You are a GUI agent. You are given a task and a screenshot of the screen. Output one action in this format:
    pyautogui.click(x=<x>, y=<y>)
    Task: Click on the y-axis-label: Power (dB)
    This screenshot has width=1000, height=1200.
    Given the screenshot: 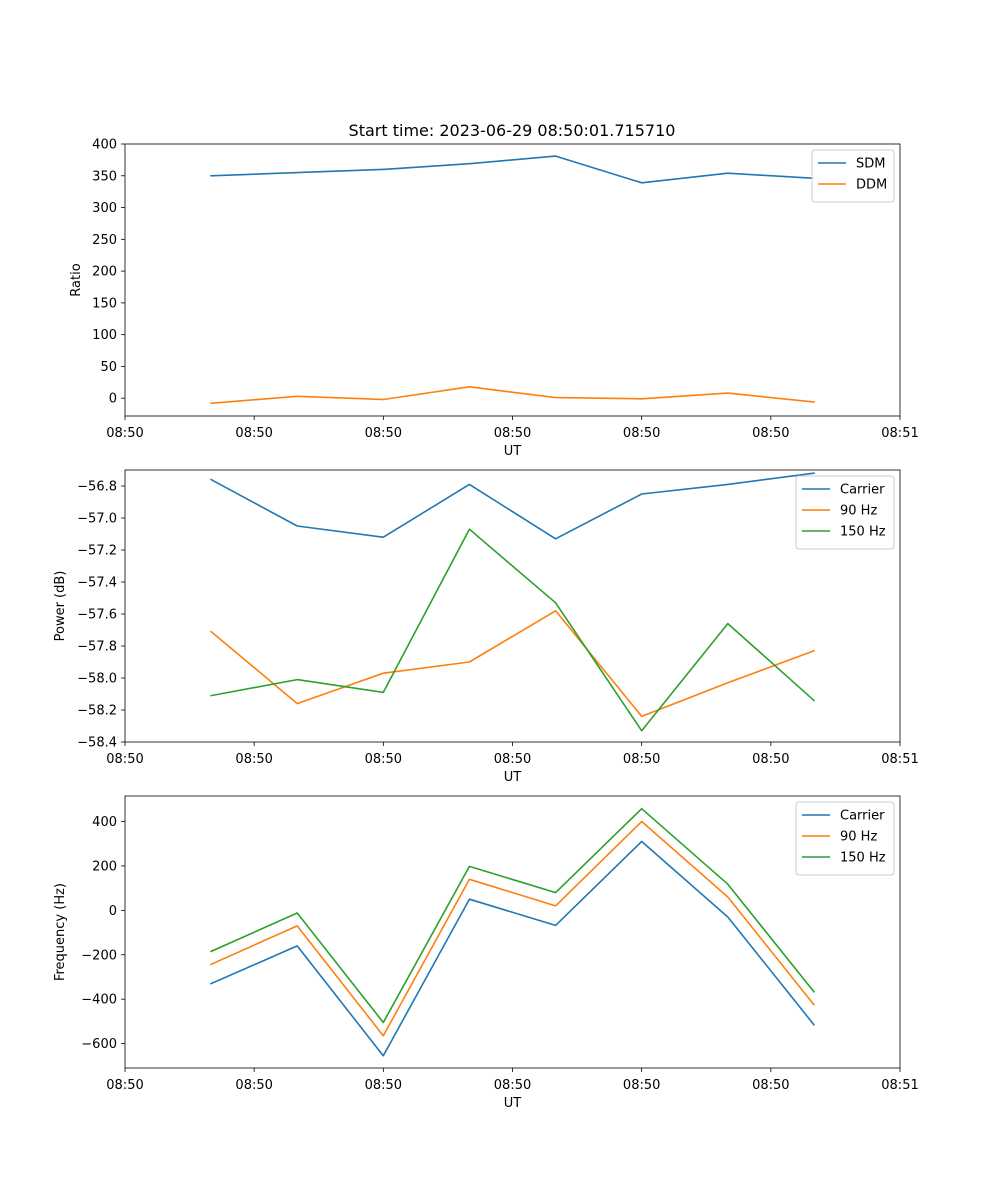 What is the action you would take?
    pyautogui.click(x=60, y=606)
    